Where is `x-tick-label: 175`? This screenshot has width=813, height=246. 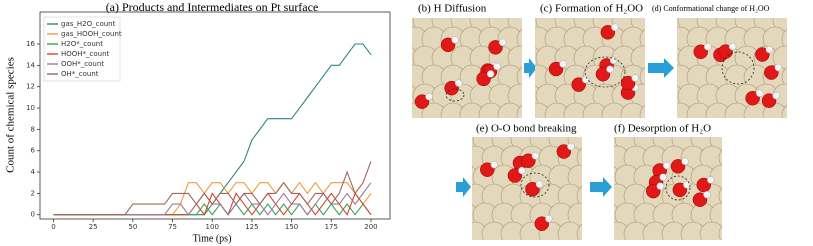 x-tick-label: 175 is located at coordinates (331, 227).